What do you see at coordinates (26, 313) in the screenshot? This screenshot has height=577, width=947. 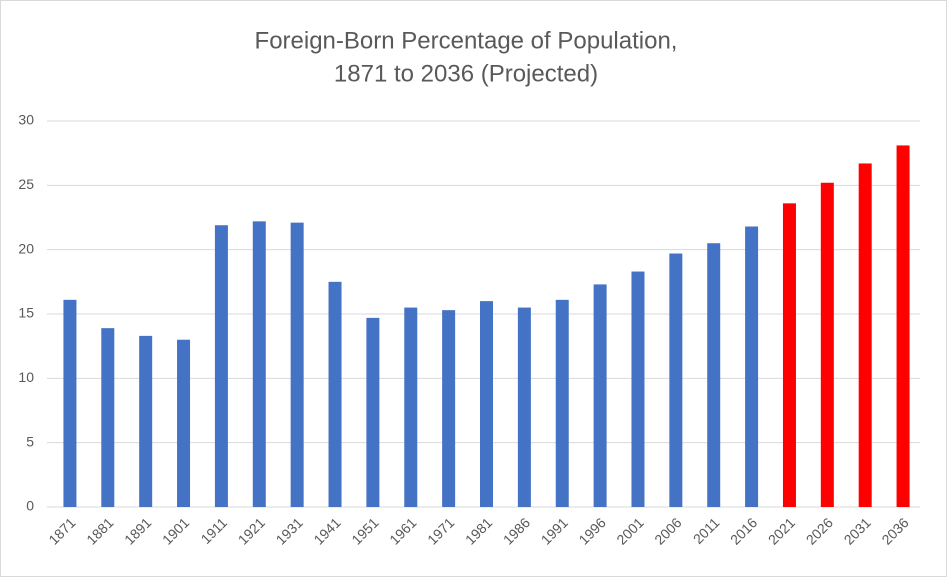 I see `y-tick-label: 15` at bounding box center [26, 313].